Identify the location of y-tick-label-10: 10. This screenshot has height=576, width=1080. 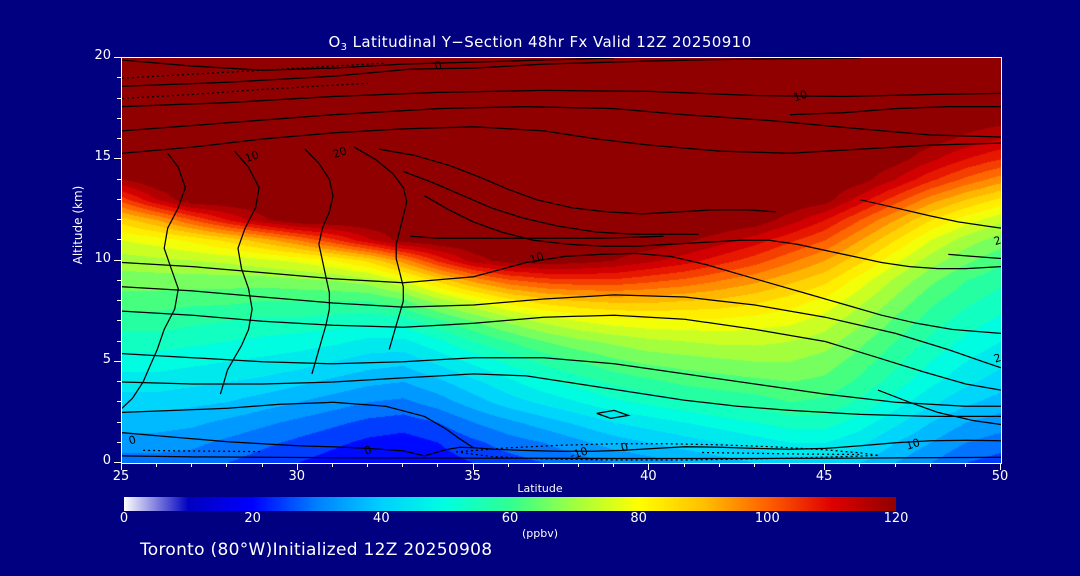
(102, 258).